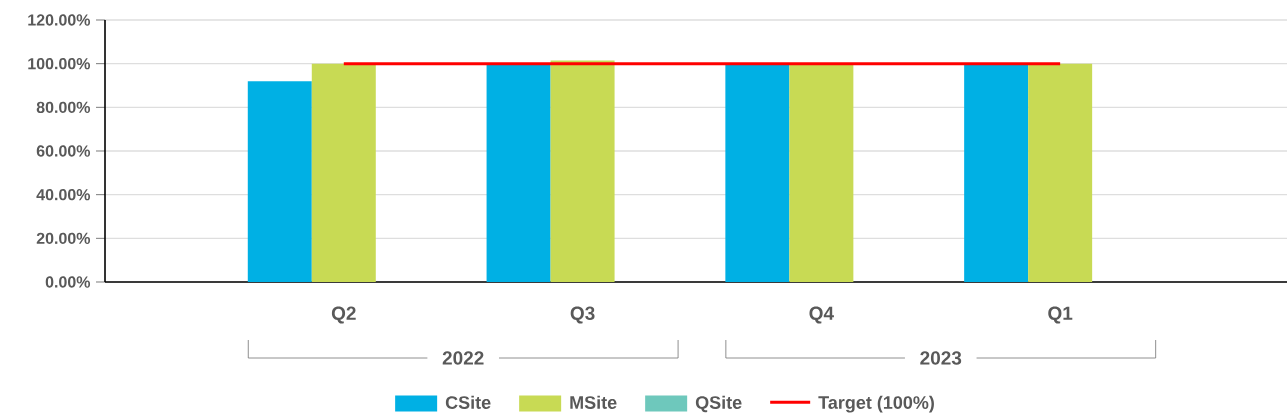 This screenshot has width=1287, height=415. What do you see at coordinates (59, 64) in the screenshot?
I see `y-tick-label: 100.00%` at bounding box center [59, 64].